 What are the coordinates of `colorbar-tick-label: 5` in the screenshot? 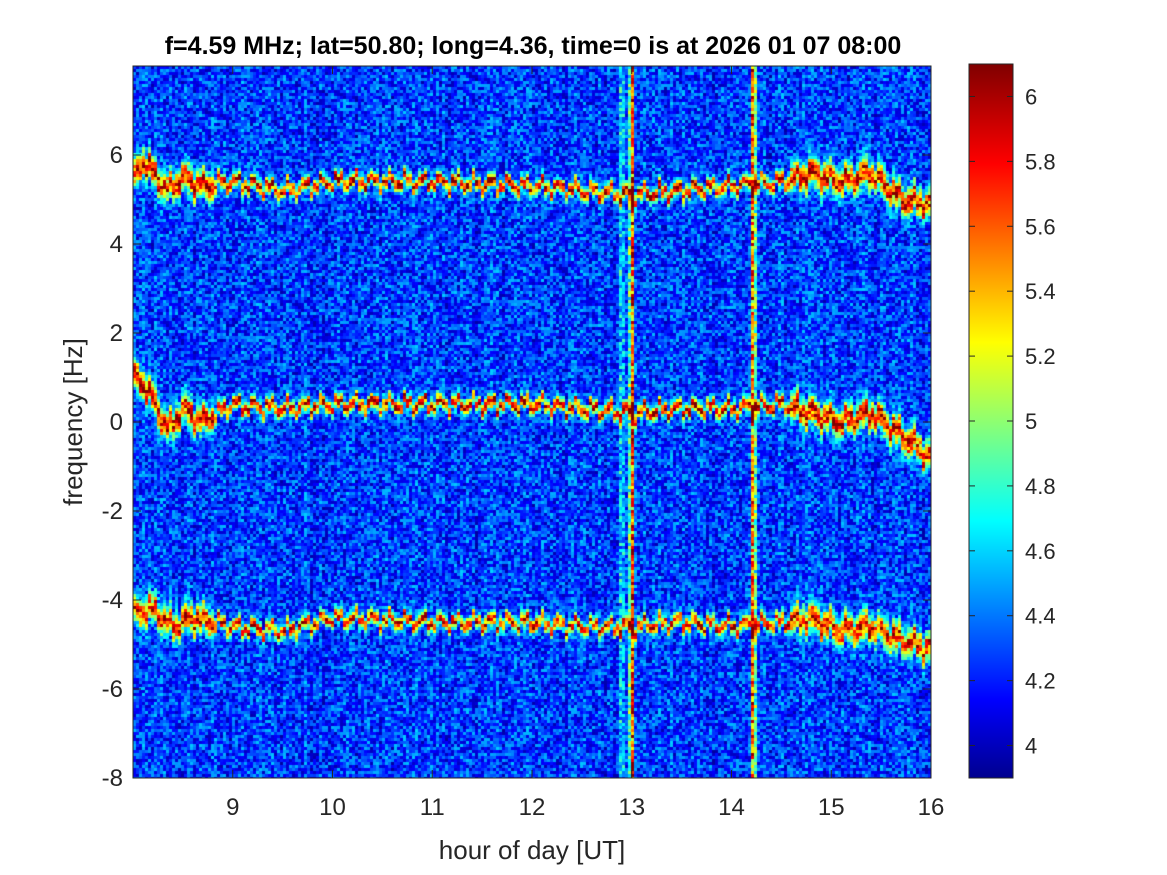 It's located at (1031, 421).